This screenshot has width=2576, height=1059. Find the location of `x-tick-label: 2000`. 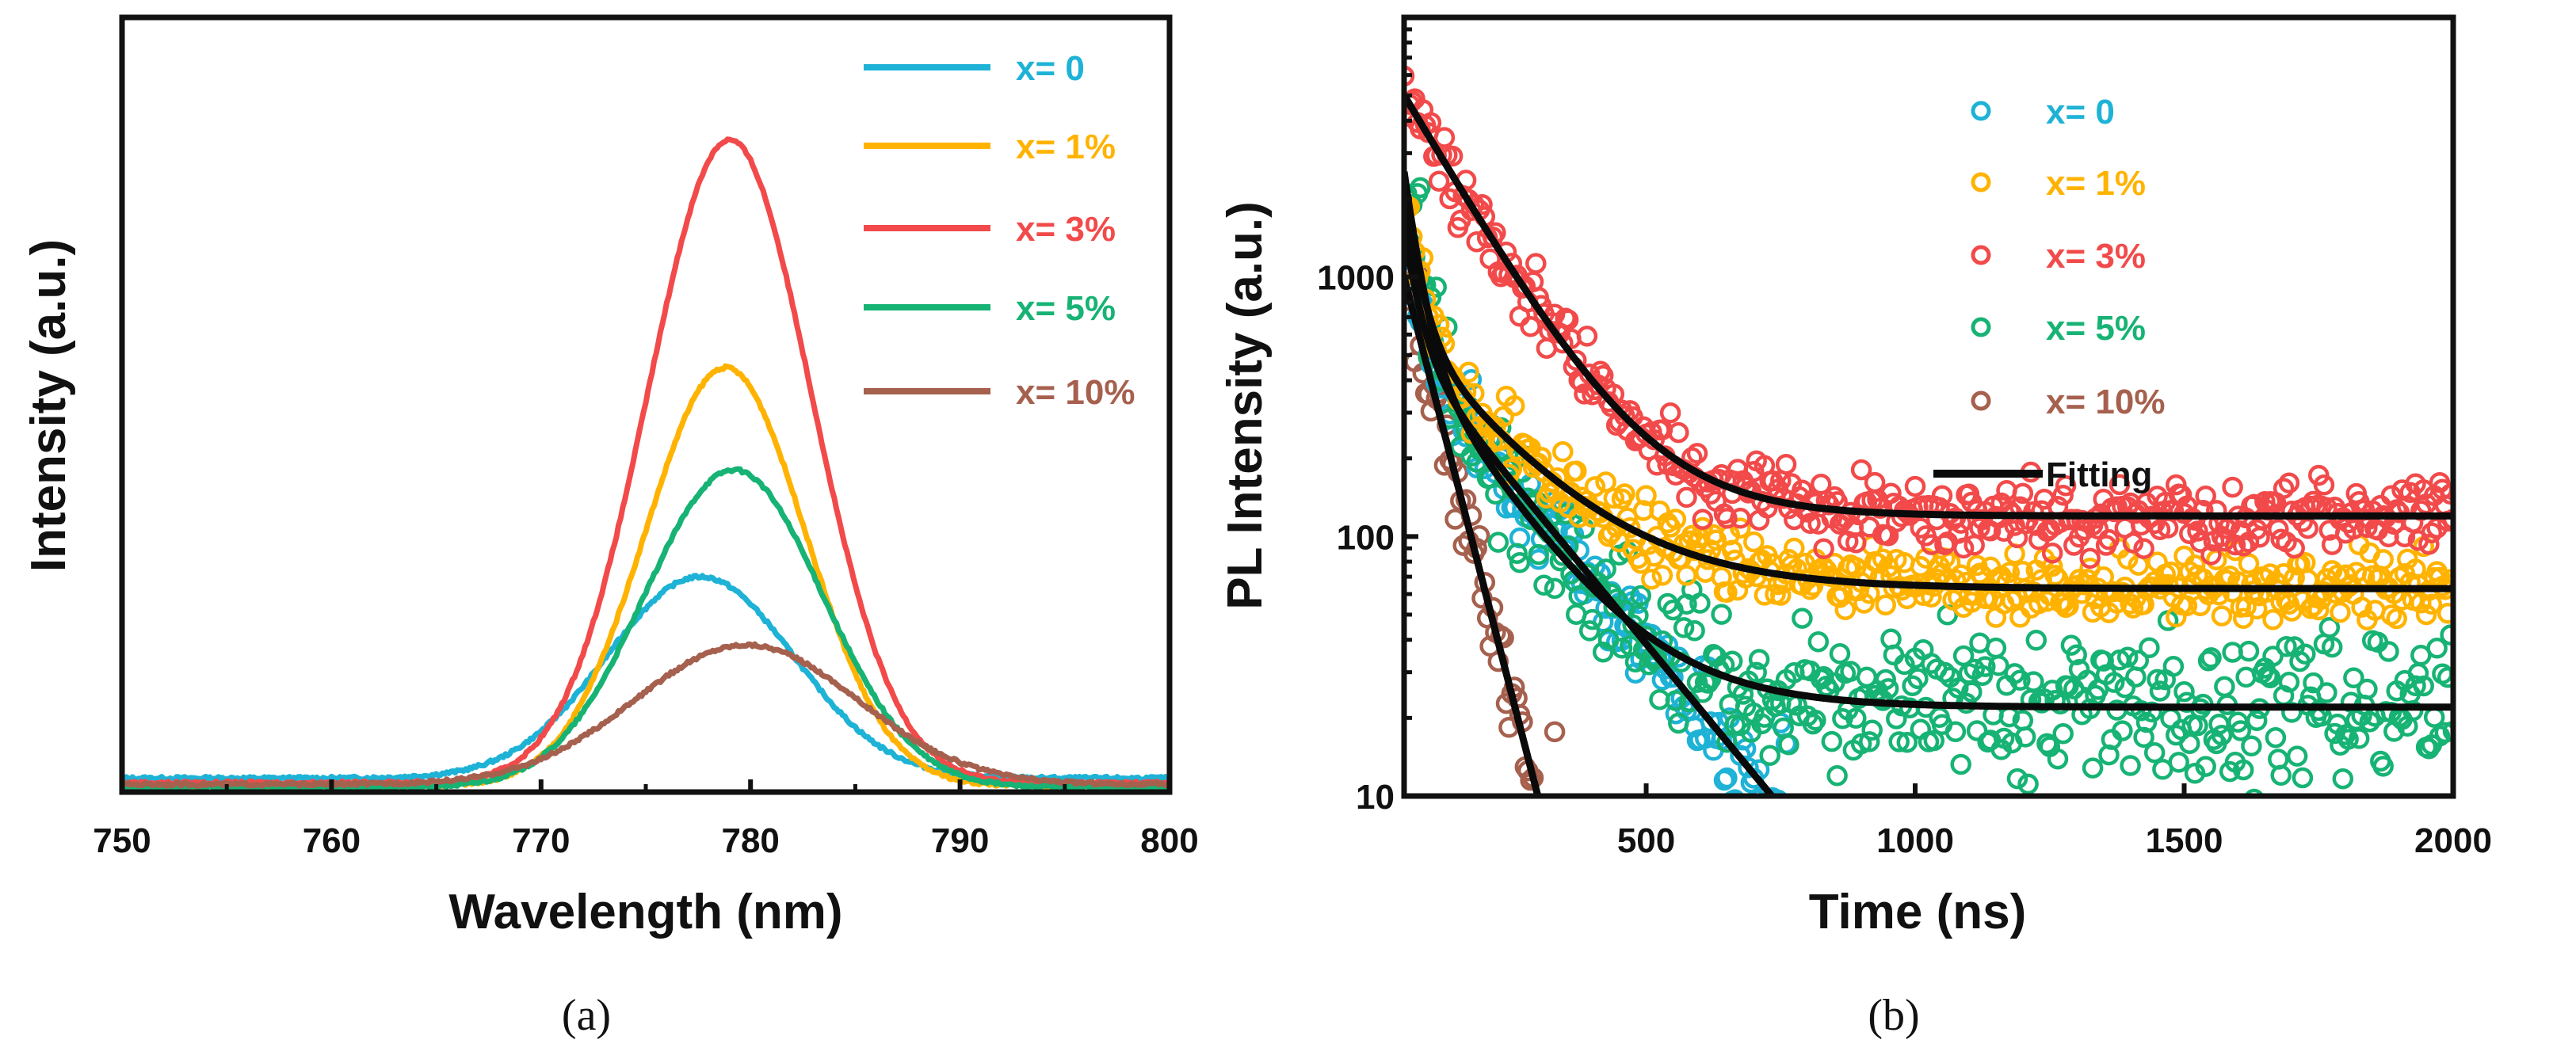

x-tick-label: 2000 is located at coordinates (2453, 840).